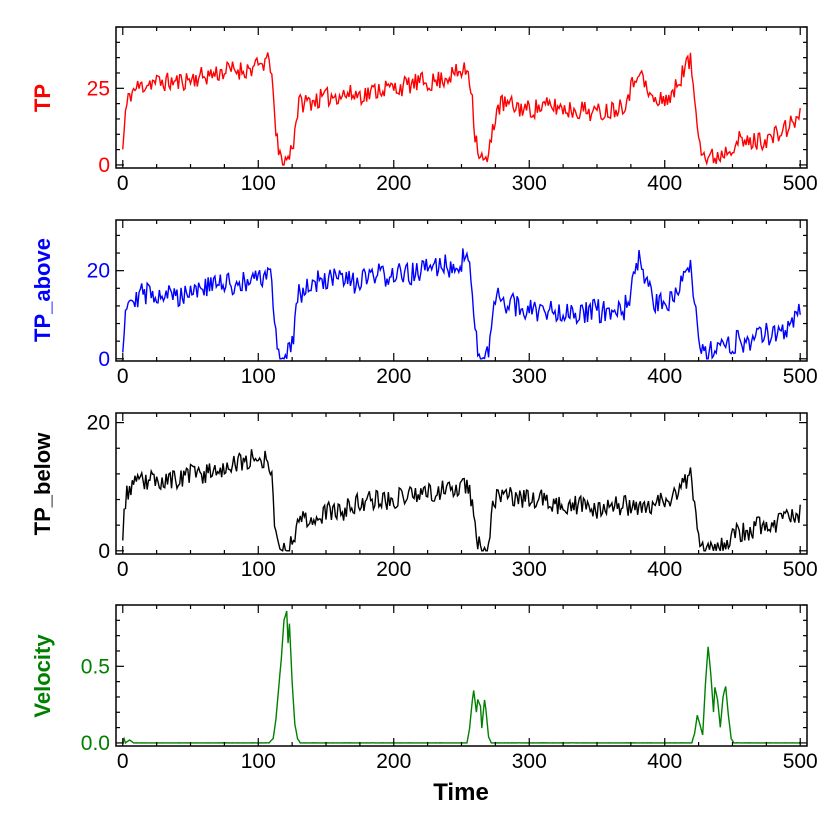 Image resolution: width=831 pixels, height=831 pixels. Describe the element at coordinates (461, 500) in the screenshot. I see `panel-tp-below-line` at that location.